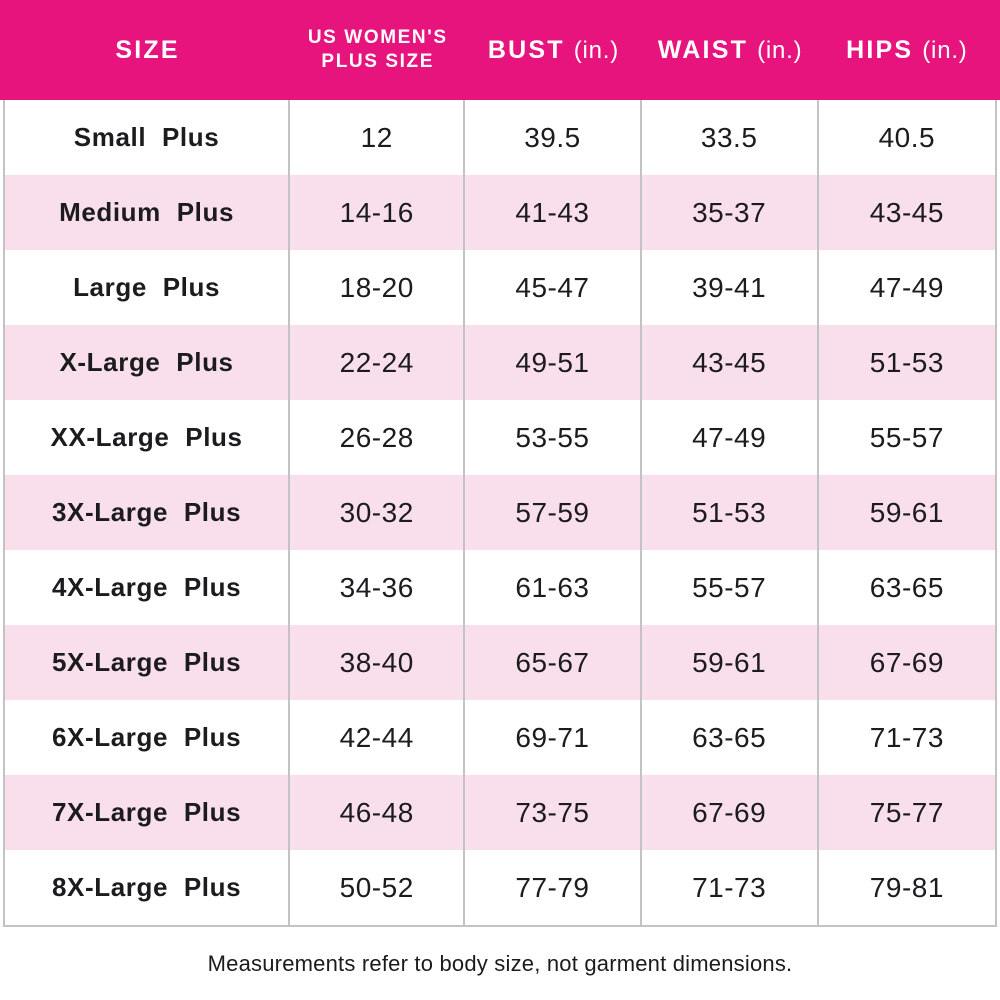 The image size is (1000, 1000). What do you see at coordinates (553, 512) in the screenshot?
I see `bust-cell: 57-59` at bounding box center [553, 512].